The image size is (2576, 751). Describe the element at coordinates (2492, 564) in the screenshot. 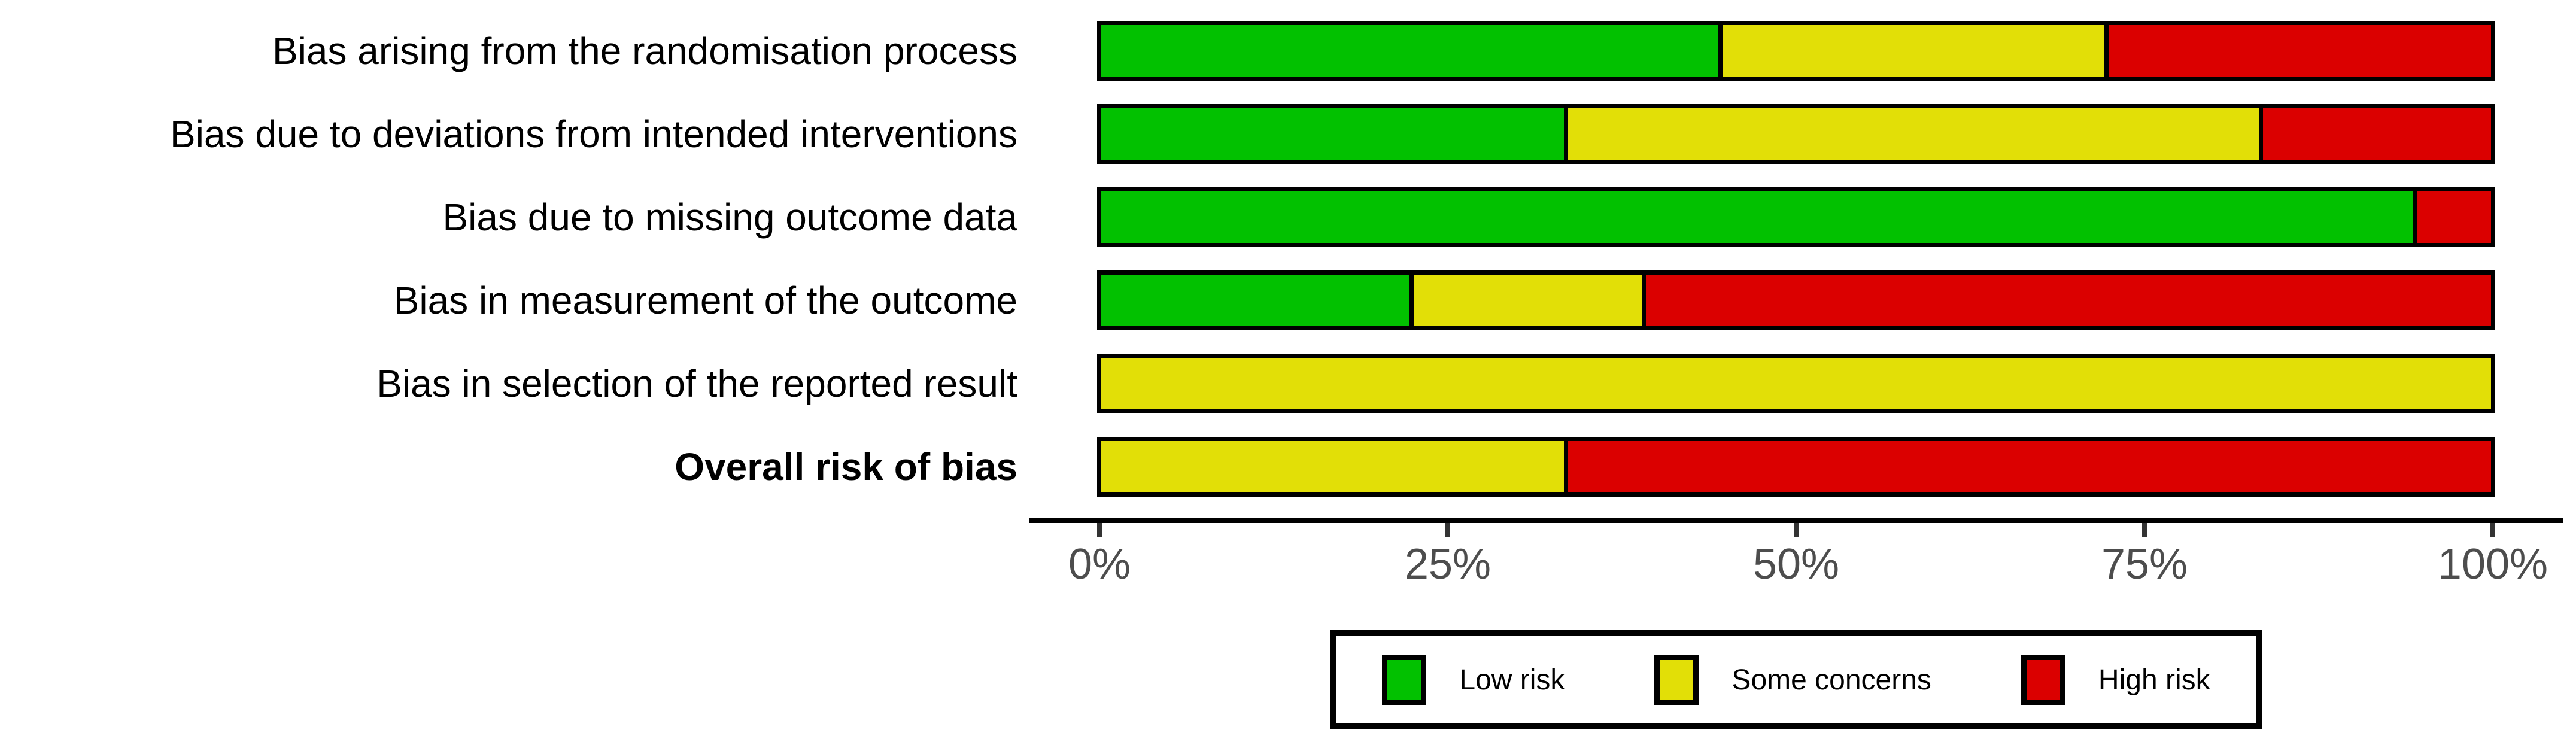

I see `x-tick-label-4: 100%` at that location.